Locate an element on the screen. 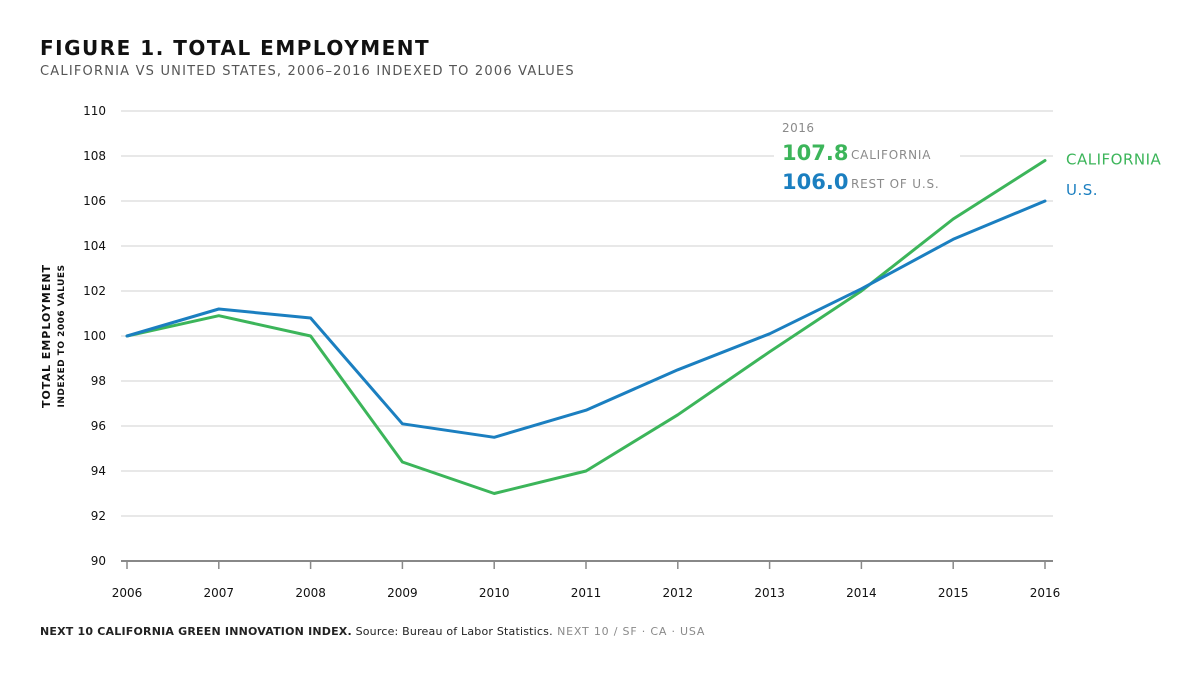  series-end-label: U.S. is located at coordinates (1082, 190).